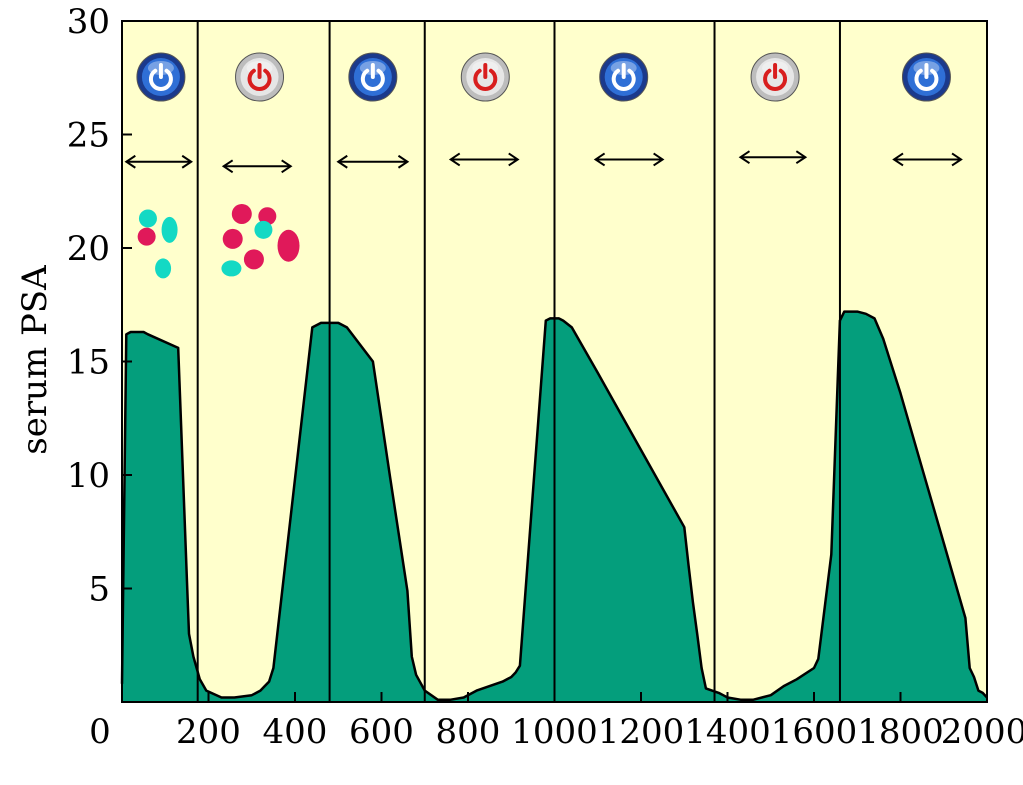 The height and width of the screenshot is (785, 1023). I want to click on cell-clusters, so click(218, 241).